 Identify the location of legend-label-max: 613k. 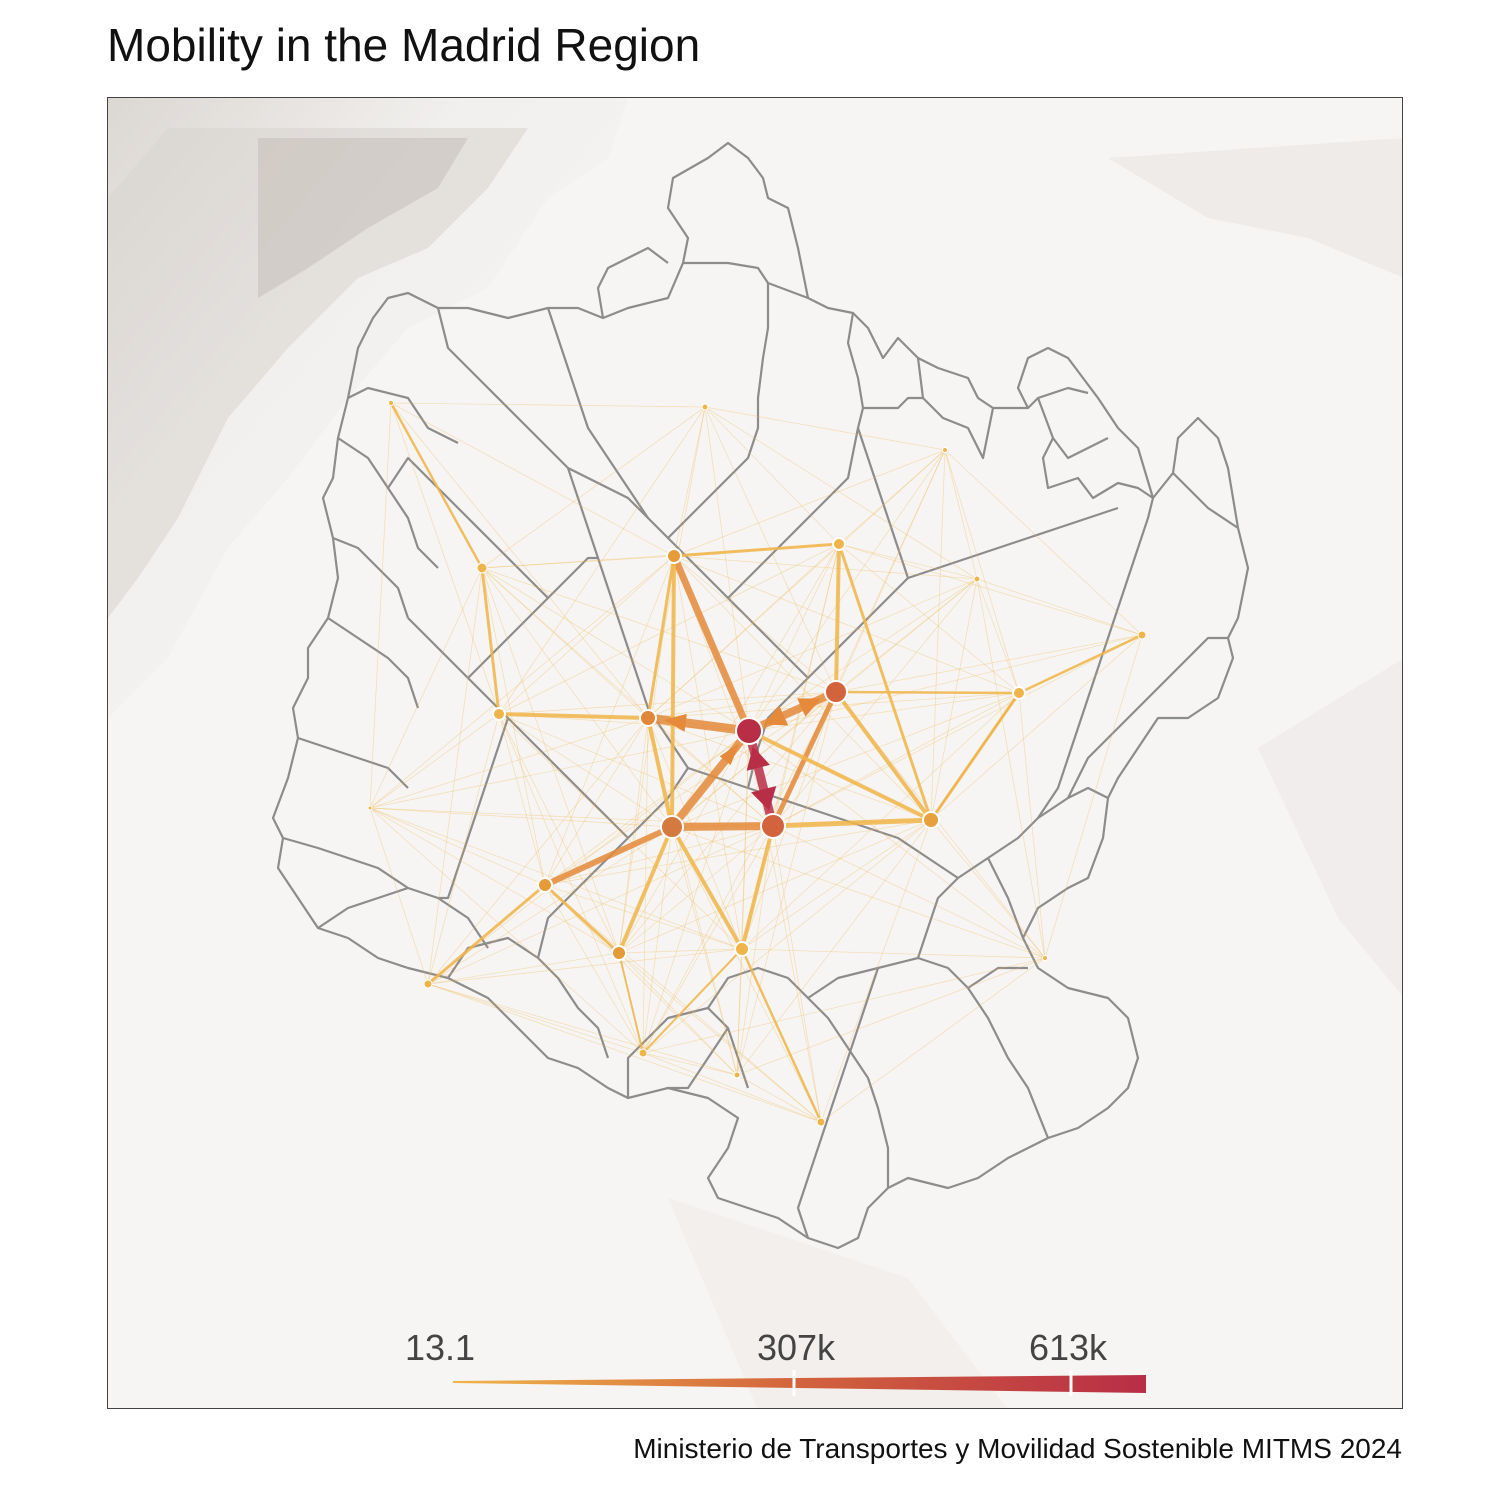
(1068, 1347).